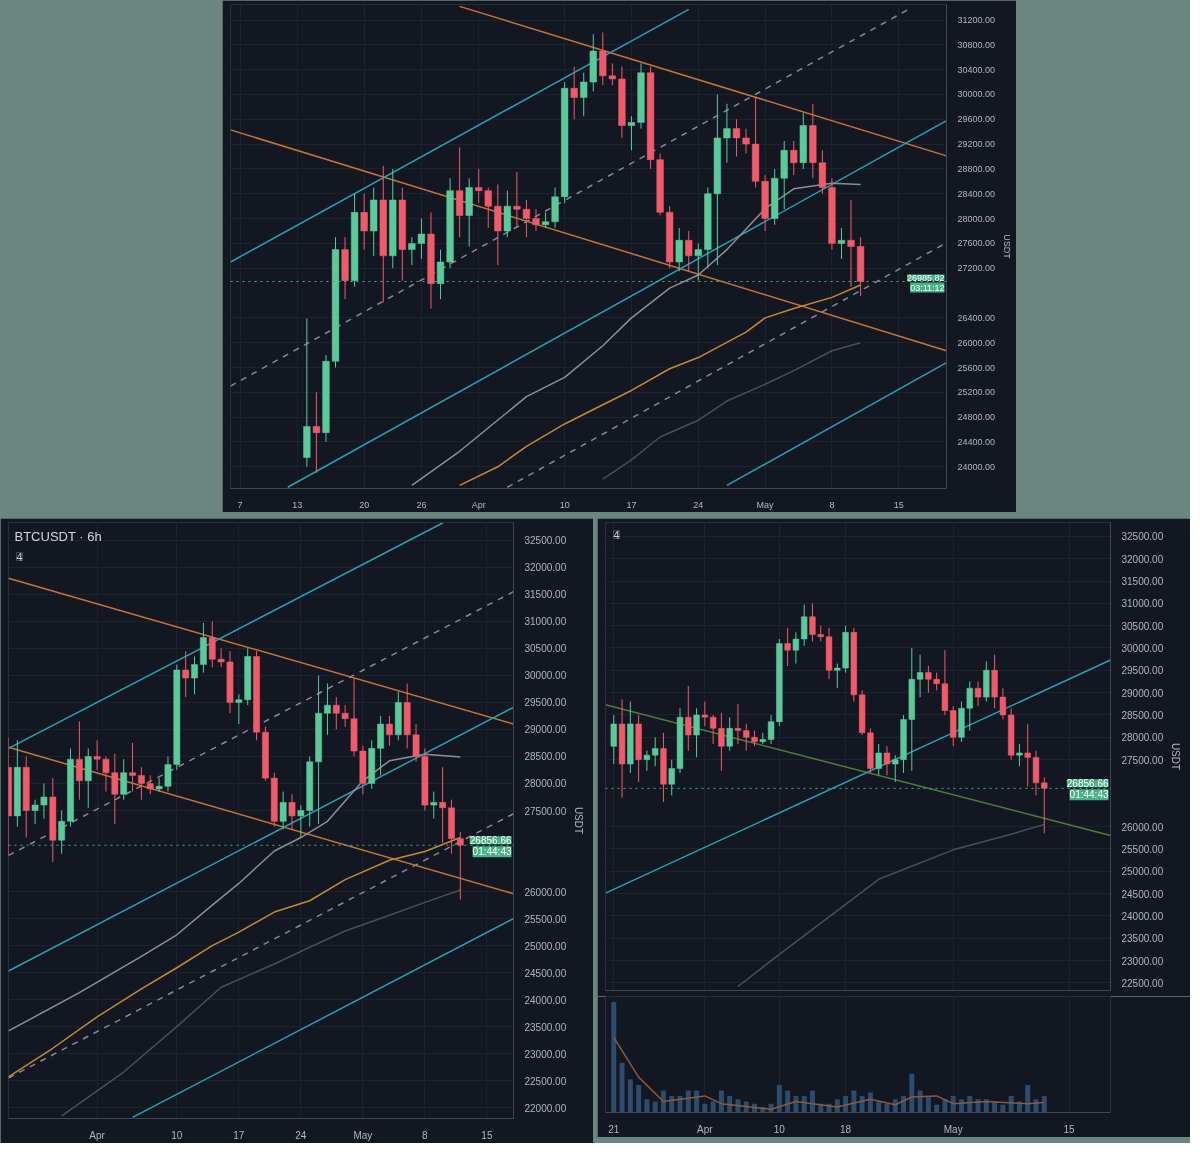 The image size is (1200, 1152). I want to click on y-axis-title: USDT, so click(579, 820).